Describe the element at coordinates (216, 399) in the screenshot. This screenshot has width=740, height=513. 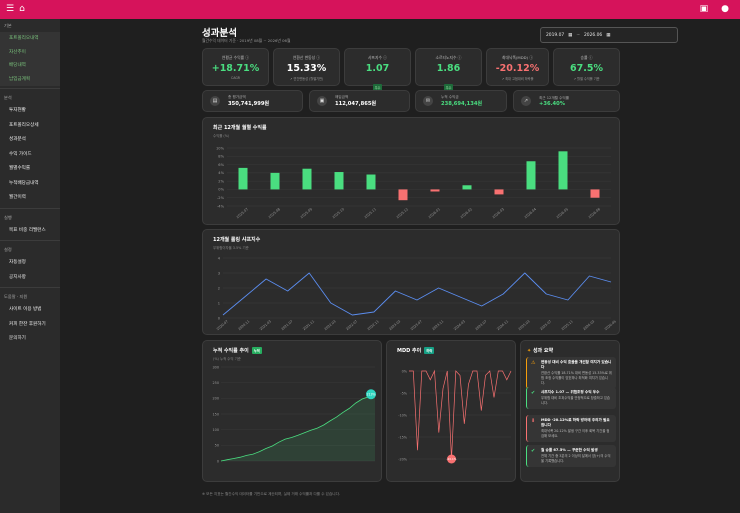
I see `y-tick-label: 200` at that location.